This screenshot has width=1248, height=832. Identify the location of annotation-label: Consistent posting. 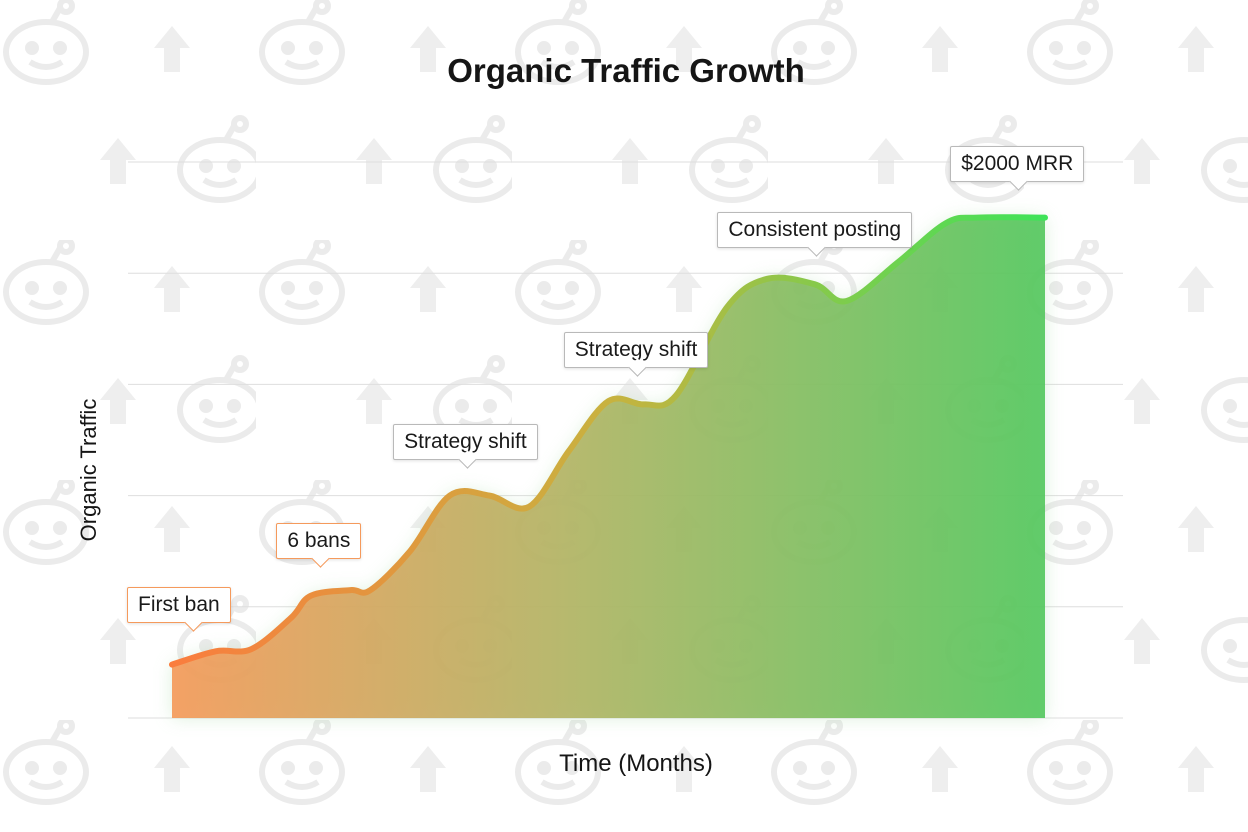
(815, 235).